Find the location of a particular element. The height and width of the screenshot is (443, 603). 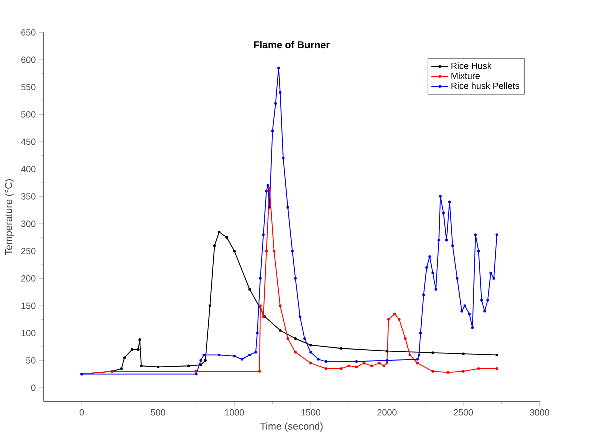

x-tick-label: 2000 is located at coordinates (387, 412).